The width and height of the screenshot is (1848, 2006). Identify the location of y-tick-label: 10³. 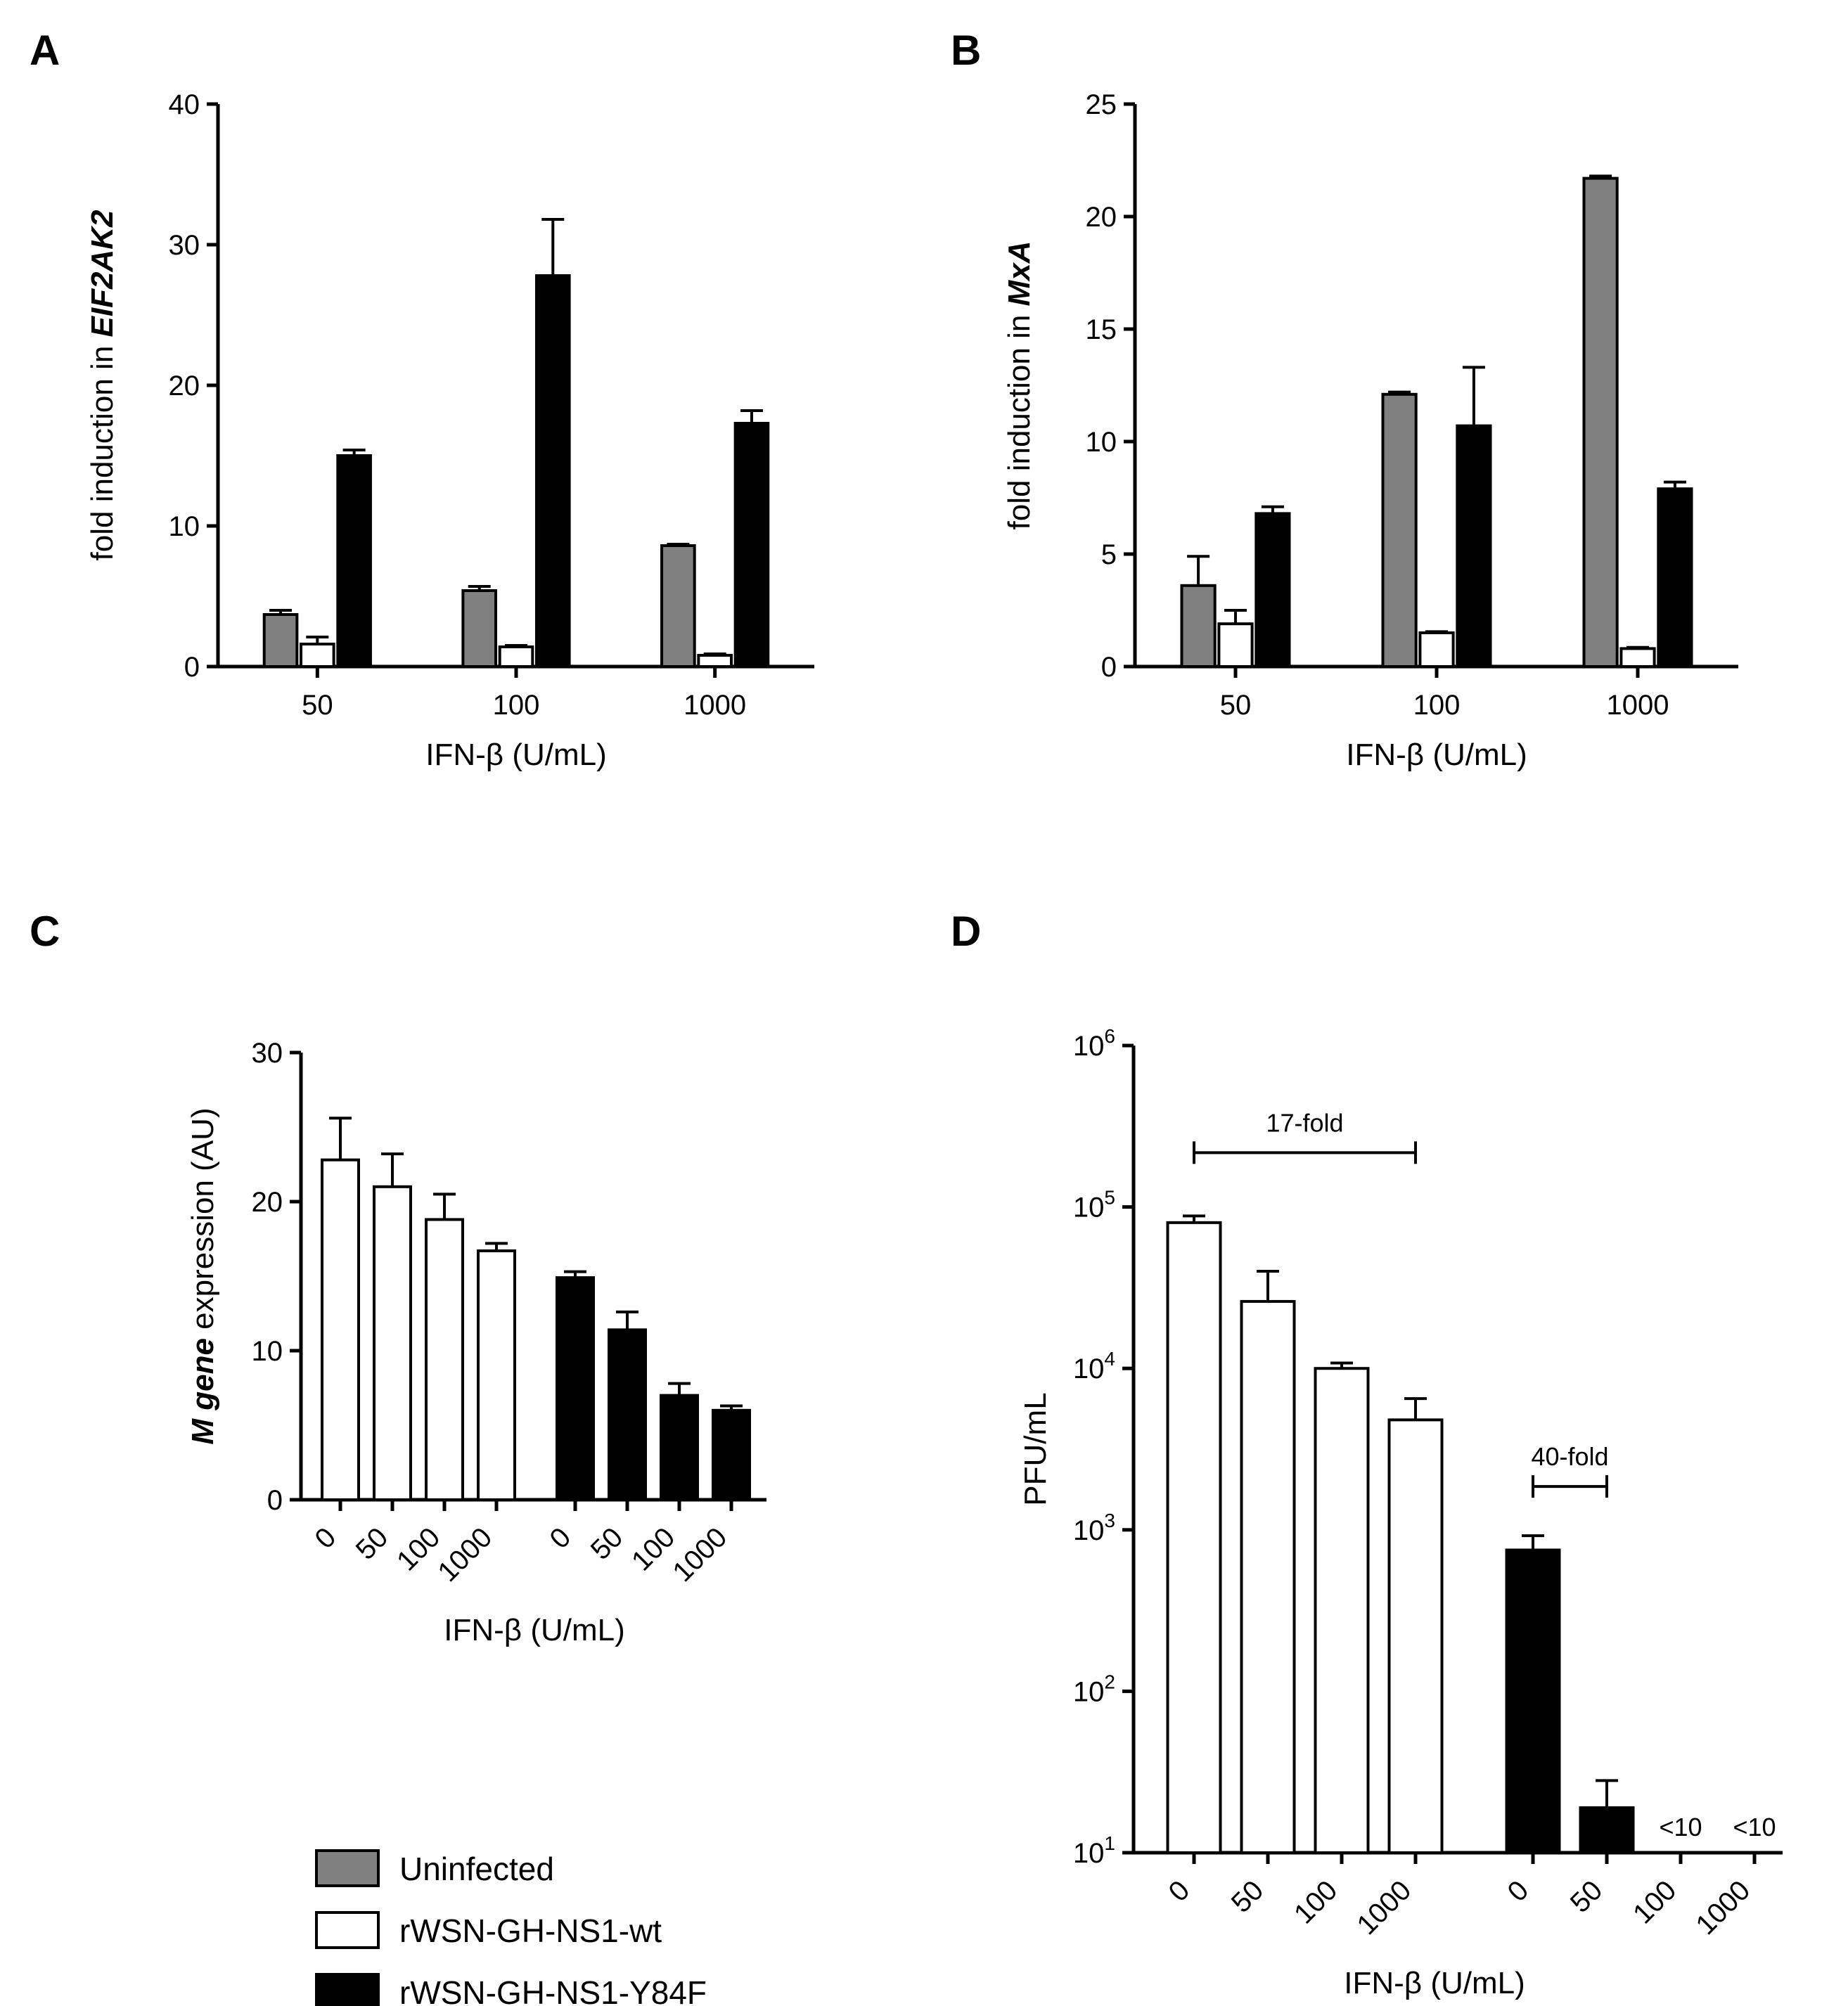
(1094, 1528).